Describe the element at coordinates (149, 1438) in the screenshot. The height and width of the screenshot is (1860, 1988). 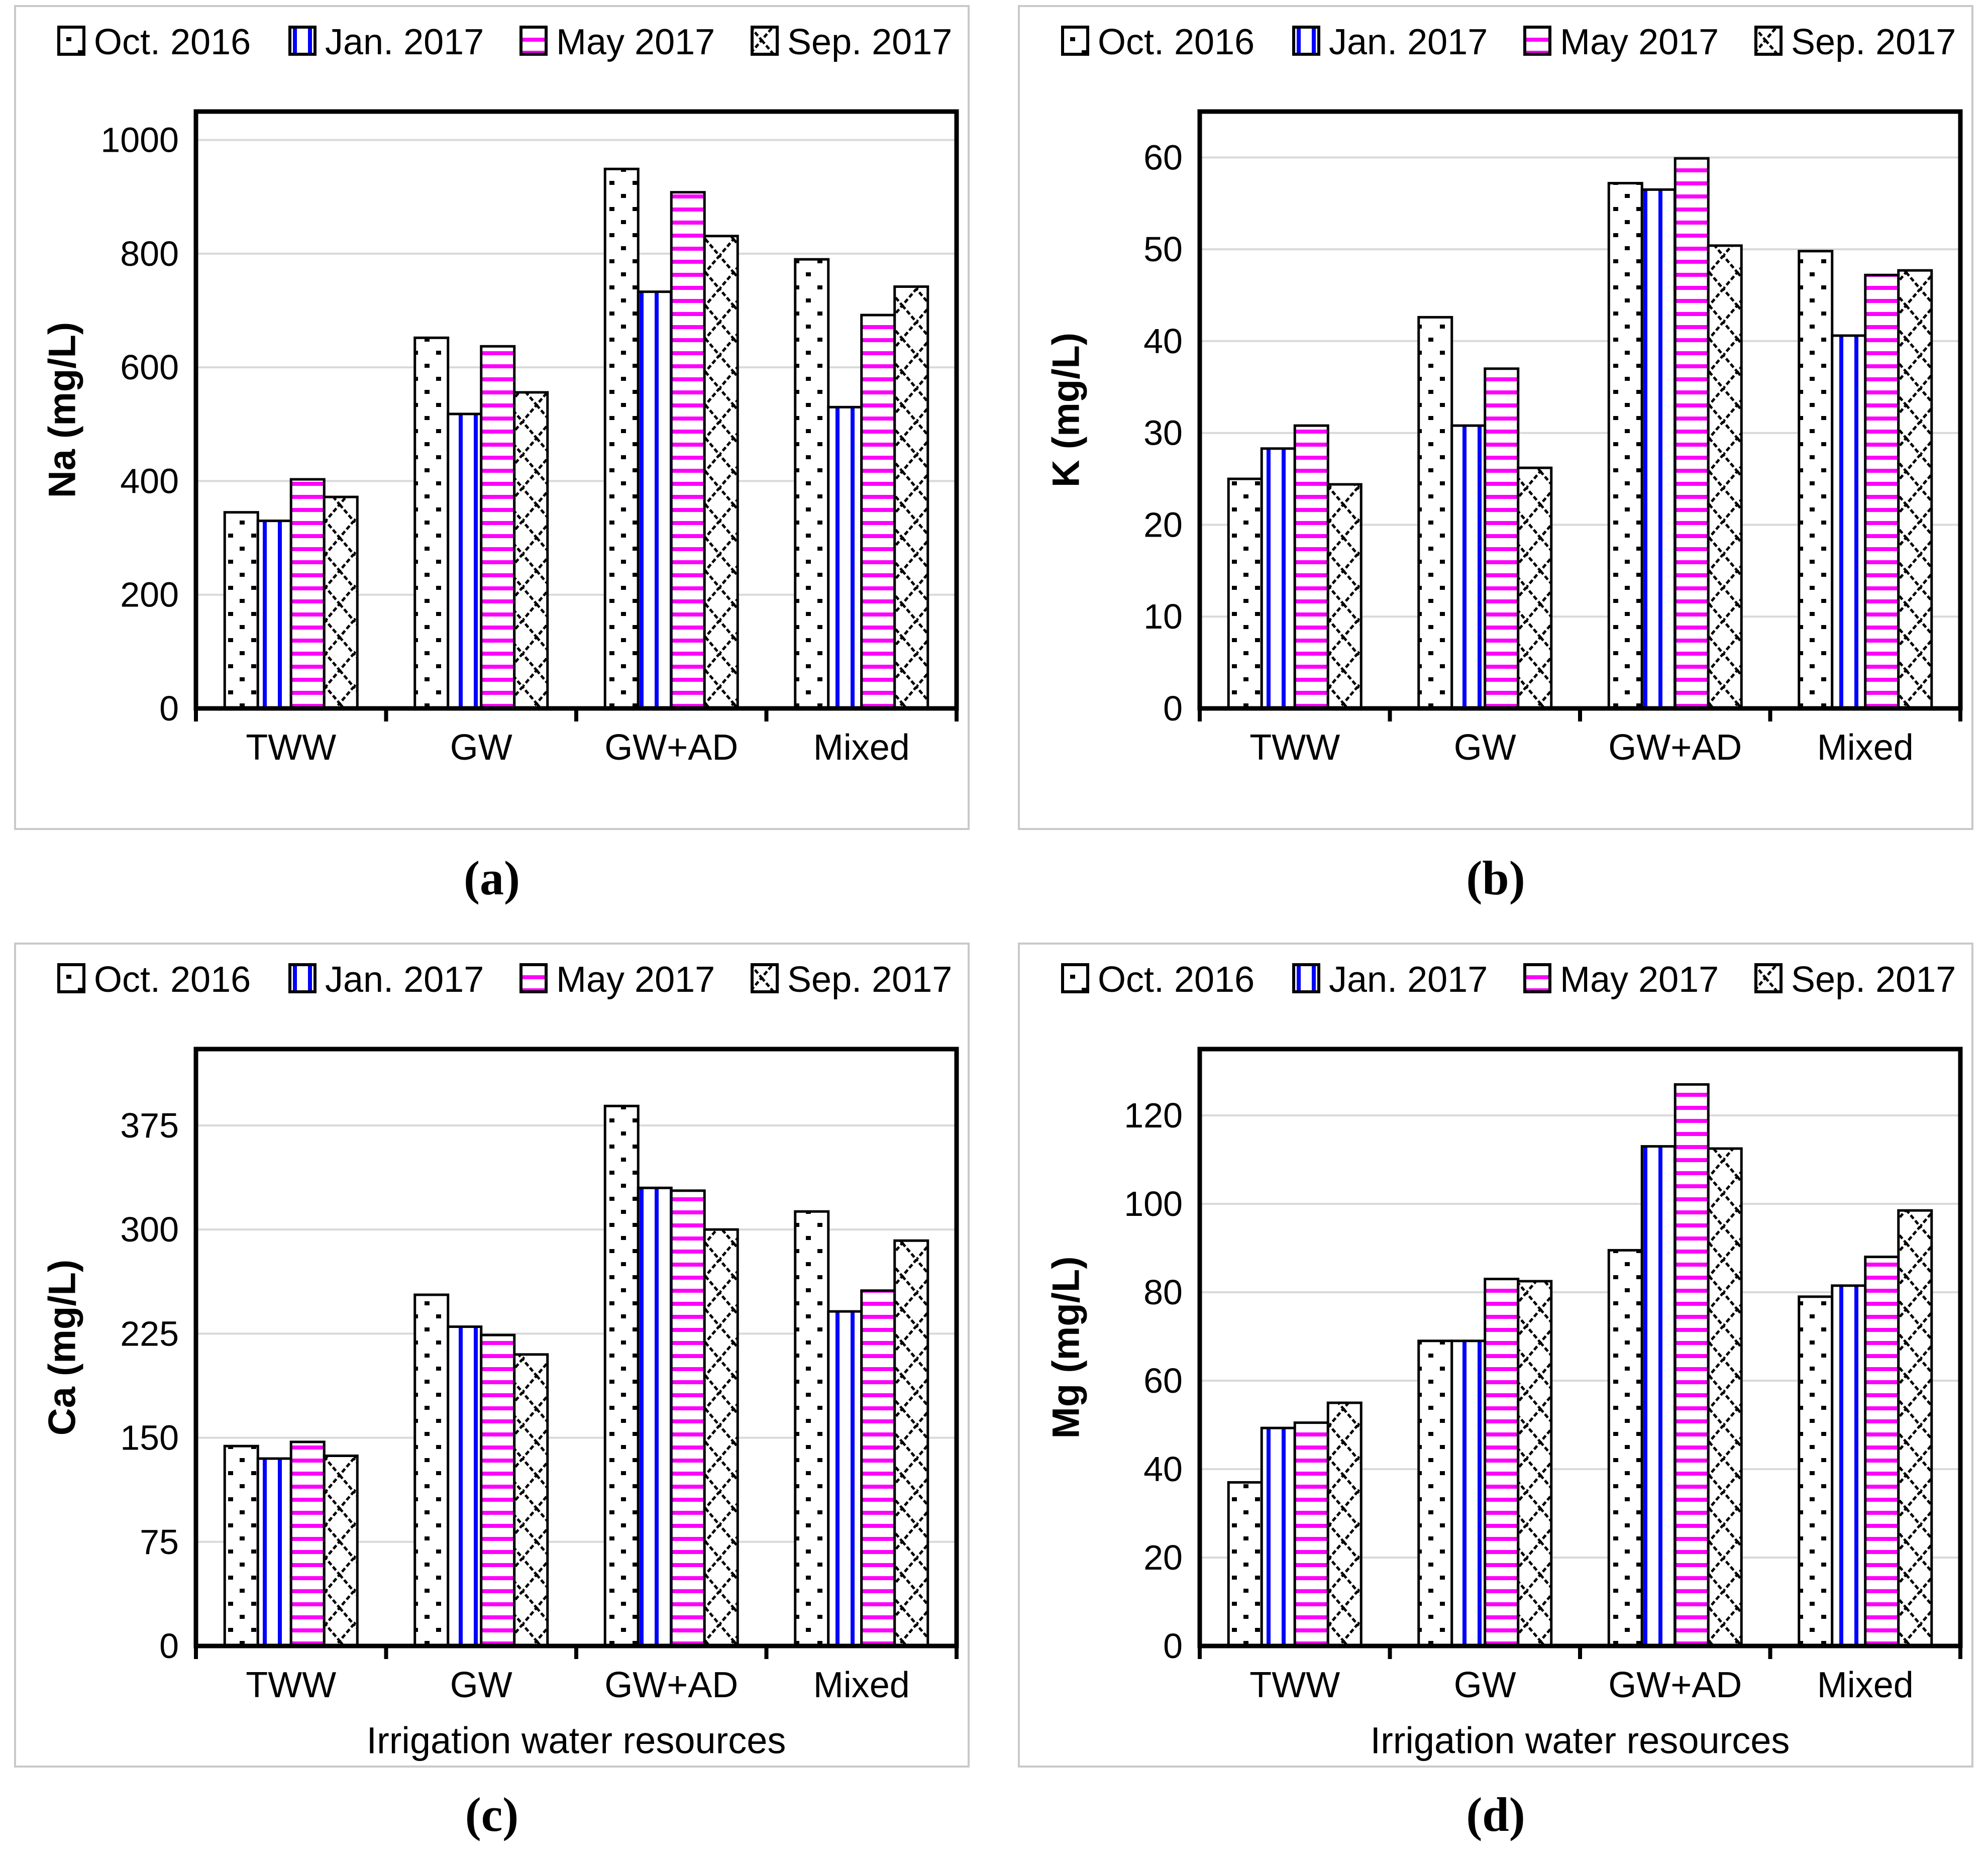
I see `y-tick-label: 150` at that location.